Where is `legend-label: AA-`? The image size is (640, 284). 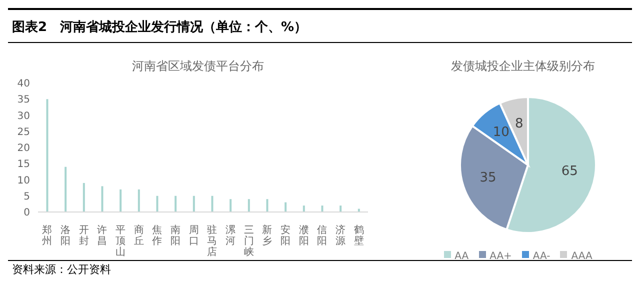
legend-label: AA- is located at coordinates (541, 256).